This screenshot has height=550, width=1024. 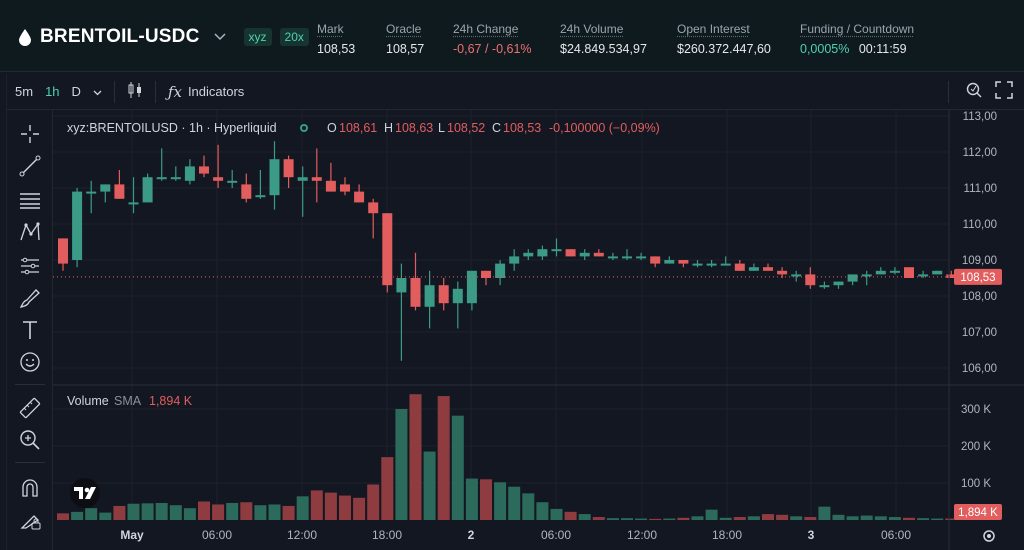 What do you see at coordinates (980, 117) in the screenshot?
I see `price-tick-label: 113,00` at bounding box center [980, 117].